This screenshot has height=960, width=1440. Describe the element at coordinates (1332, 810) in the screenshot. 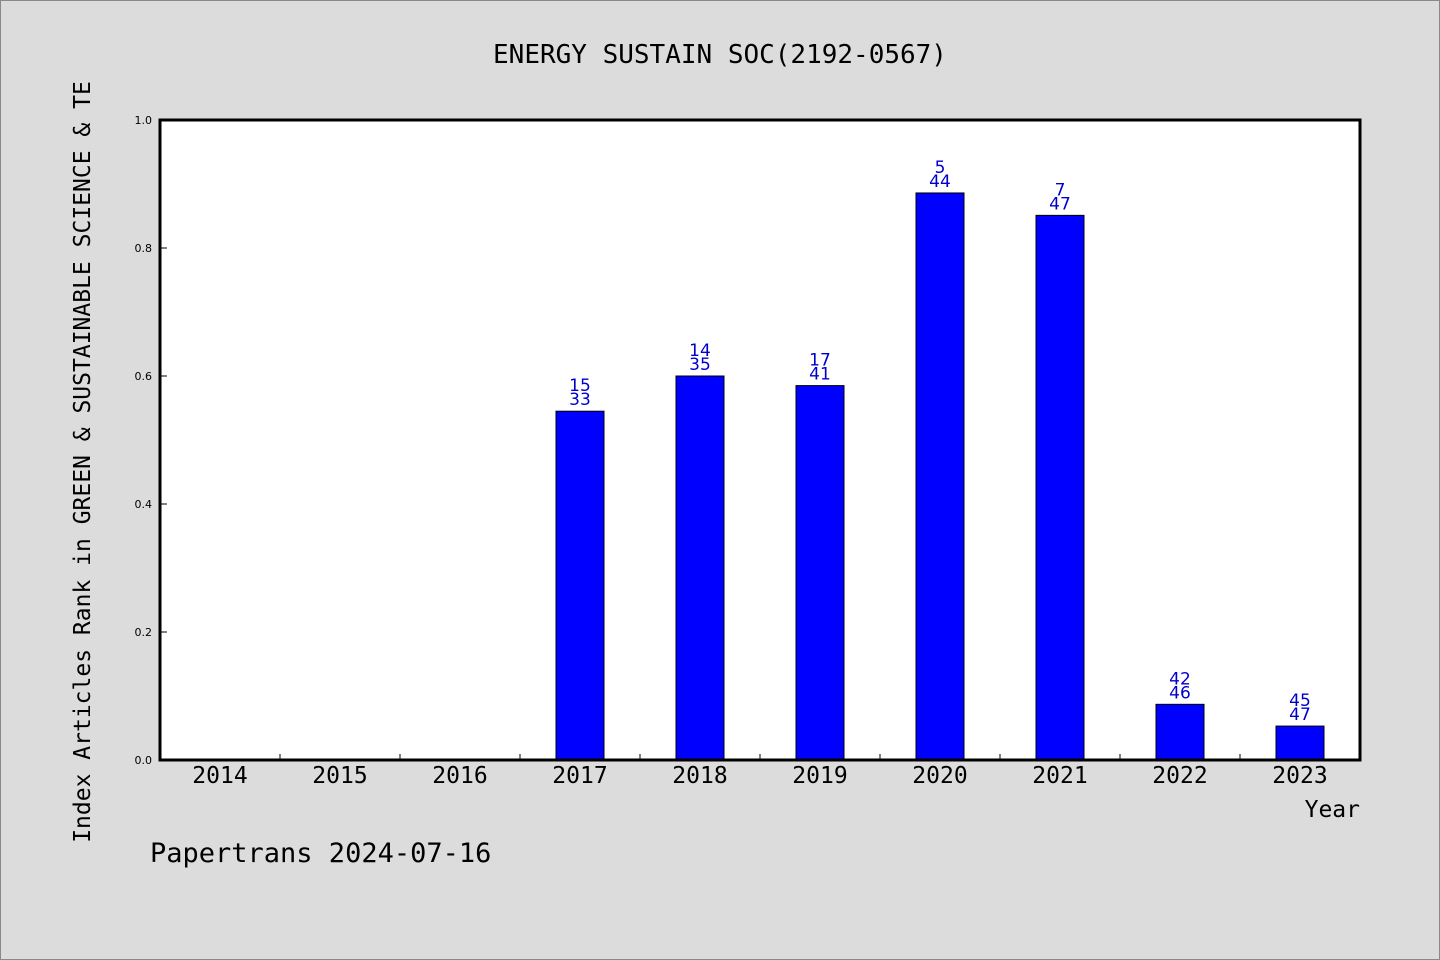

I see `x-axis-label: Year` at that location.